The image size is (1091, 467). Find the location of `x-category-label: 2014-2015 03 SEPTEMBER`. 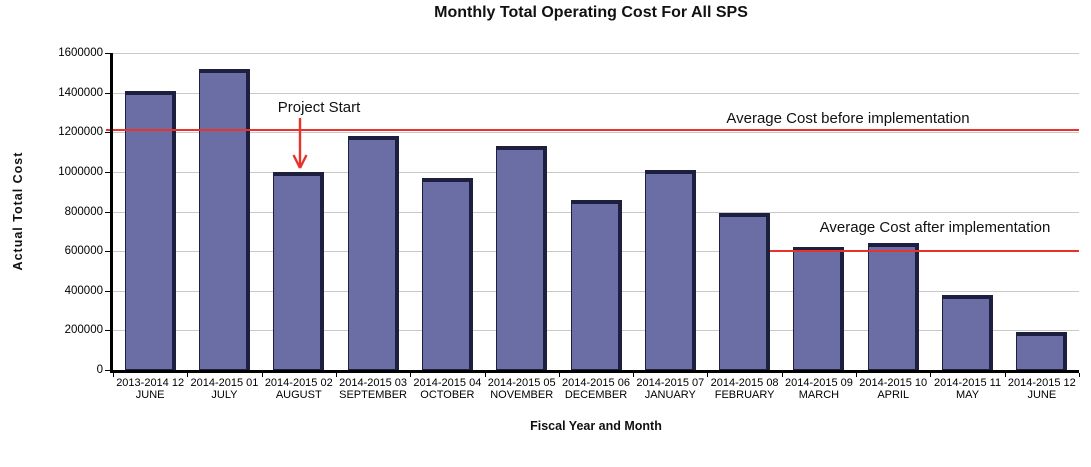

x-category-label: 2014-2015 03 SEPTEMBER is located at coordinates (373, 389).